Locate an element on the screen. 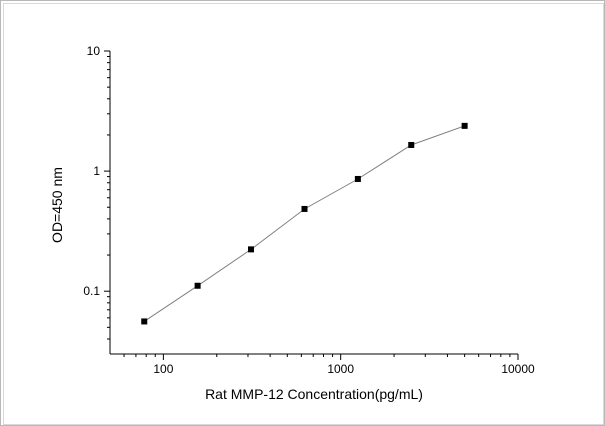 Image resolution: width=605 pixels, height=426 pixels. x-tick-label: 100 is located at coordinates (163, 369).